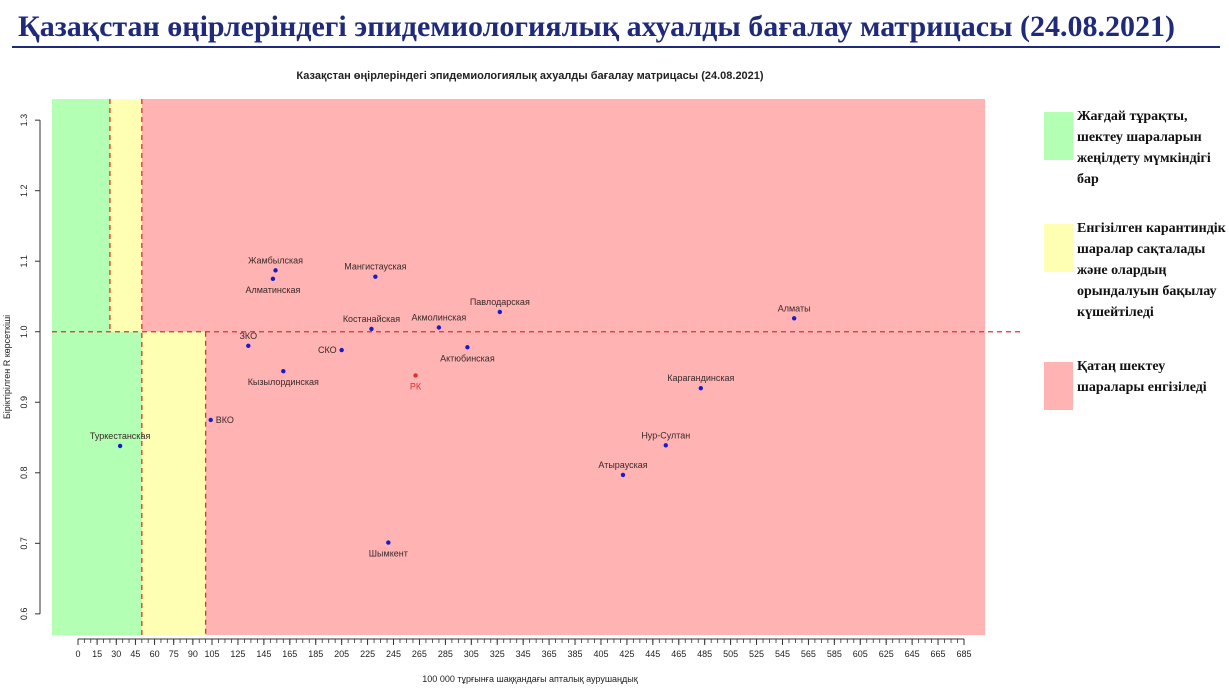  I want to click on point-label: ЗКО, so click(249, 336).